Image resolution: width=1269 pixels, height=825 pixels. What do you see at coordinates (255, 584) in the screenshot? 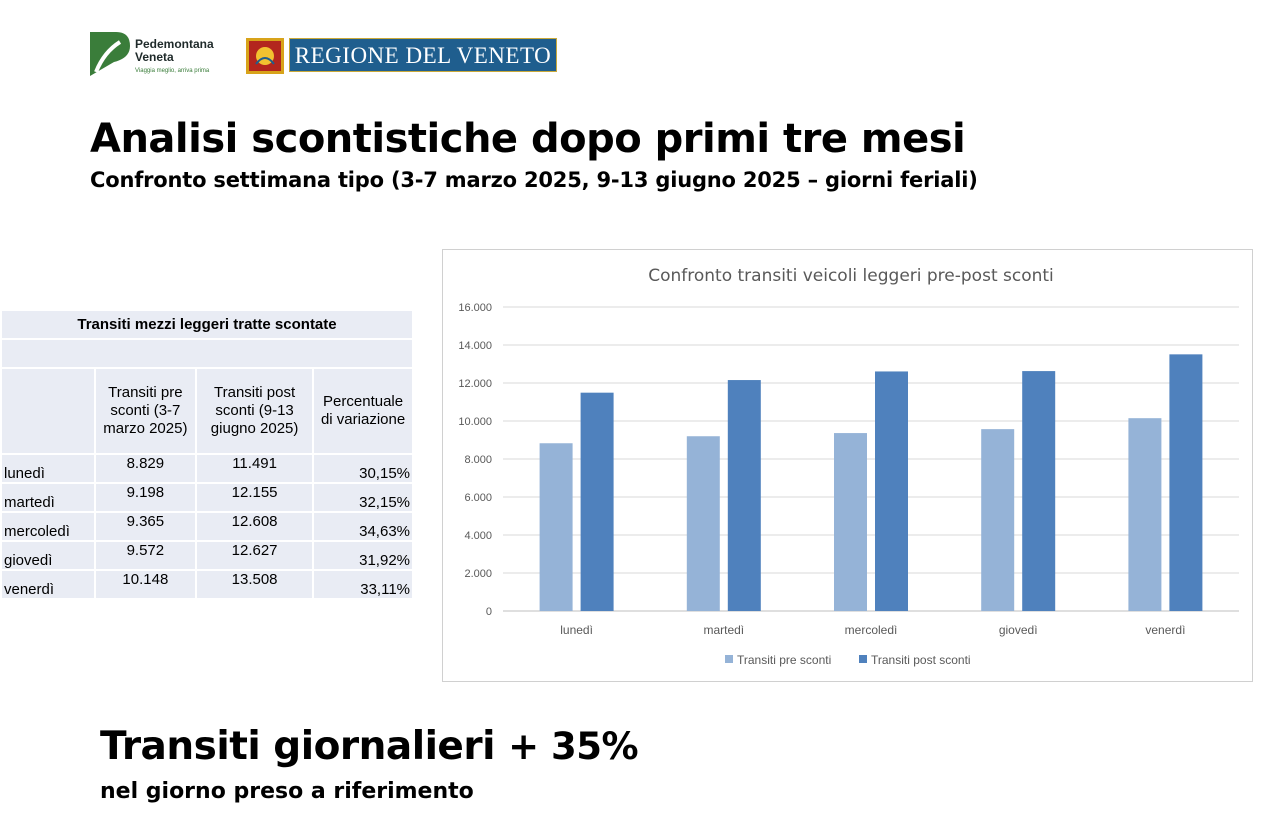
I see `table-cell-post: 13.508` at bounding box center [255, 584].